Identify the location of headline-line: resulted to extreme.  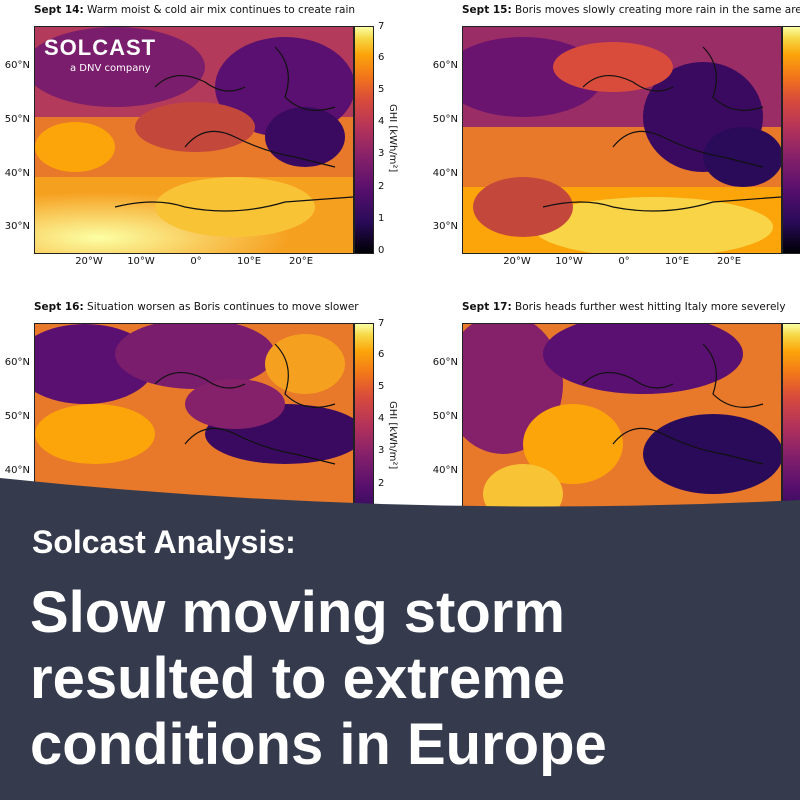
(298, 678).